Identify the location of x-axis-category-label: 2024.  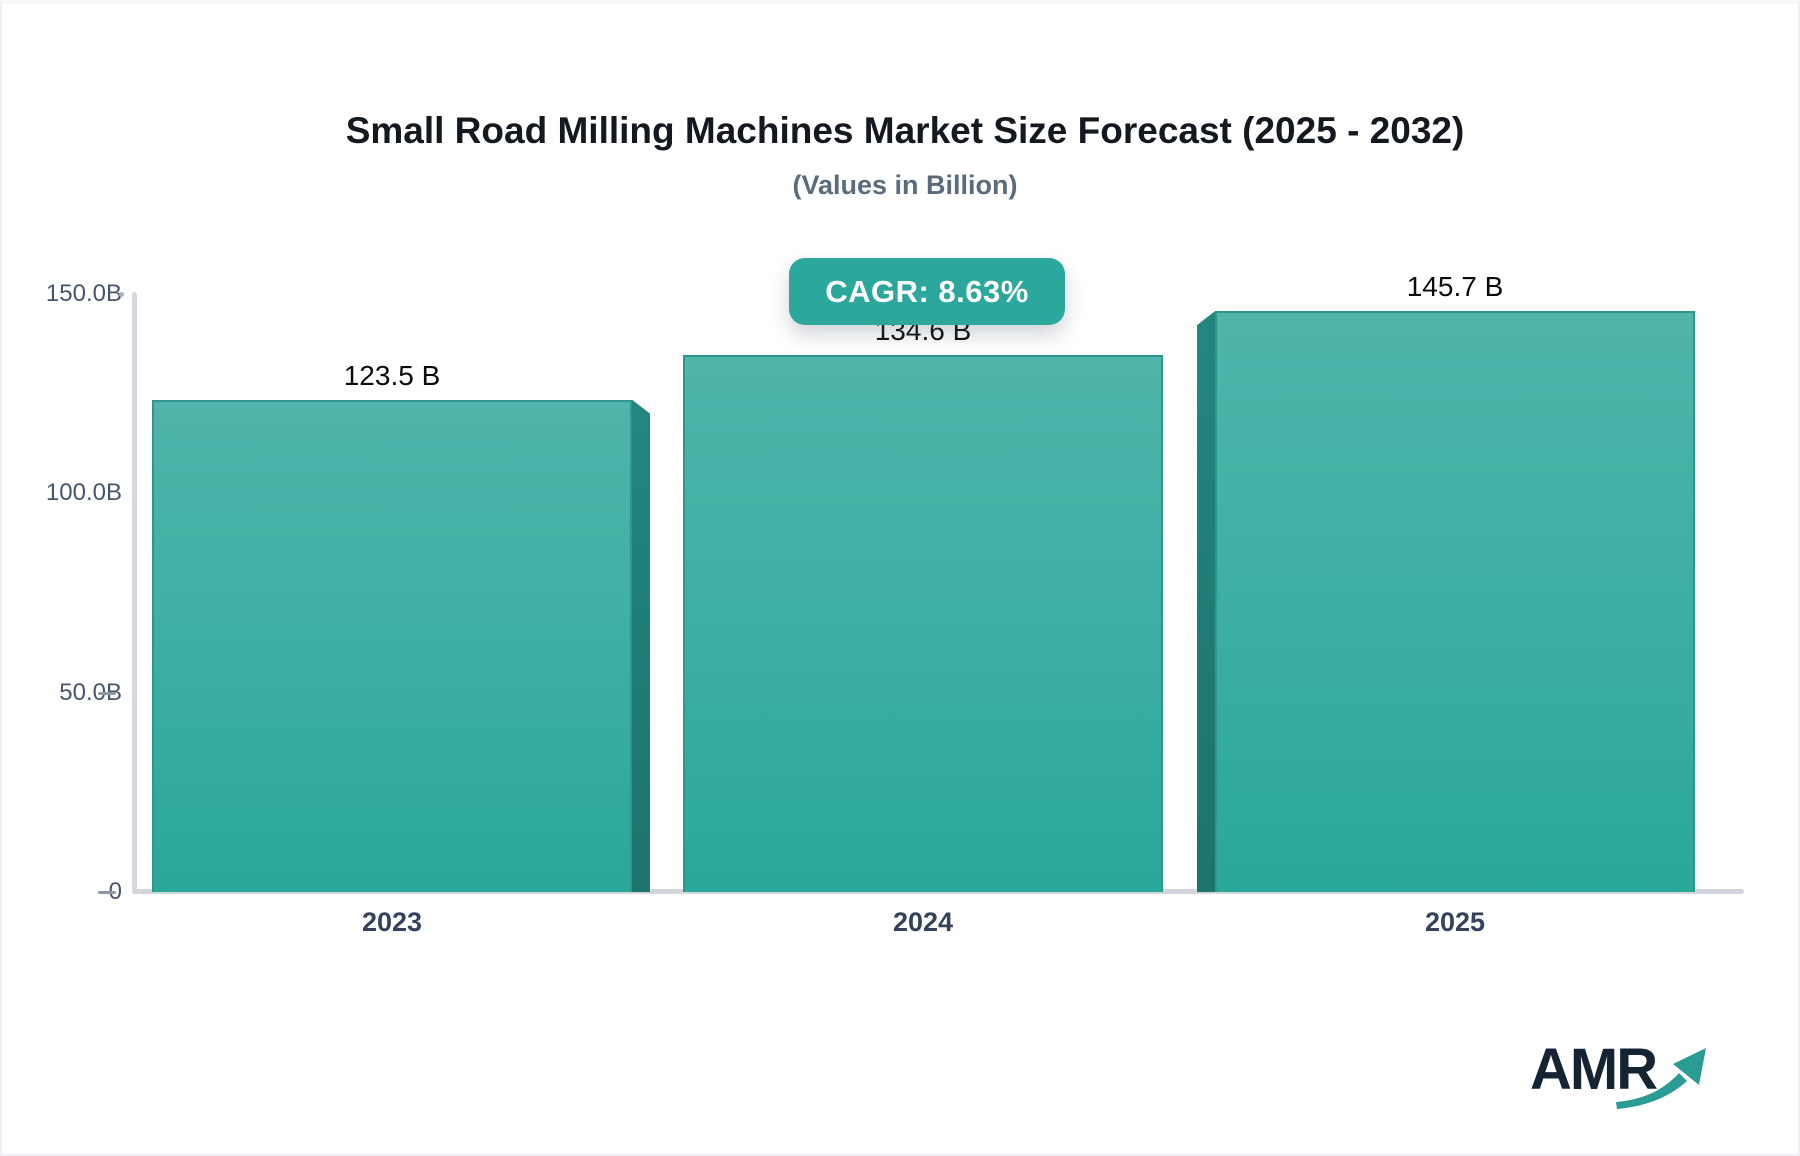
(923, 922).